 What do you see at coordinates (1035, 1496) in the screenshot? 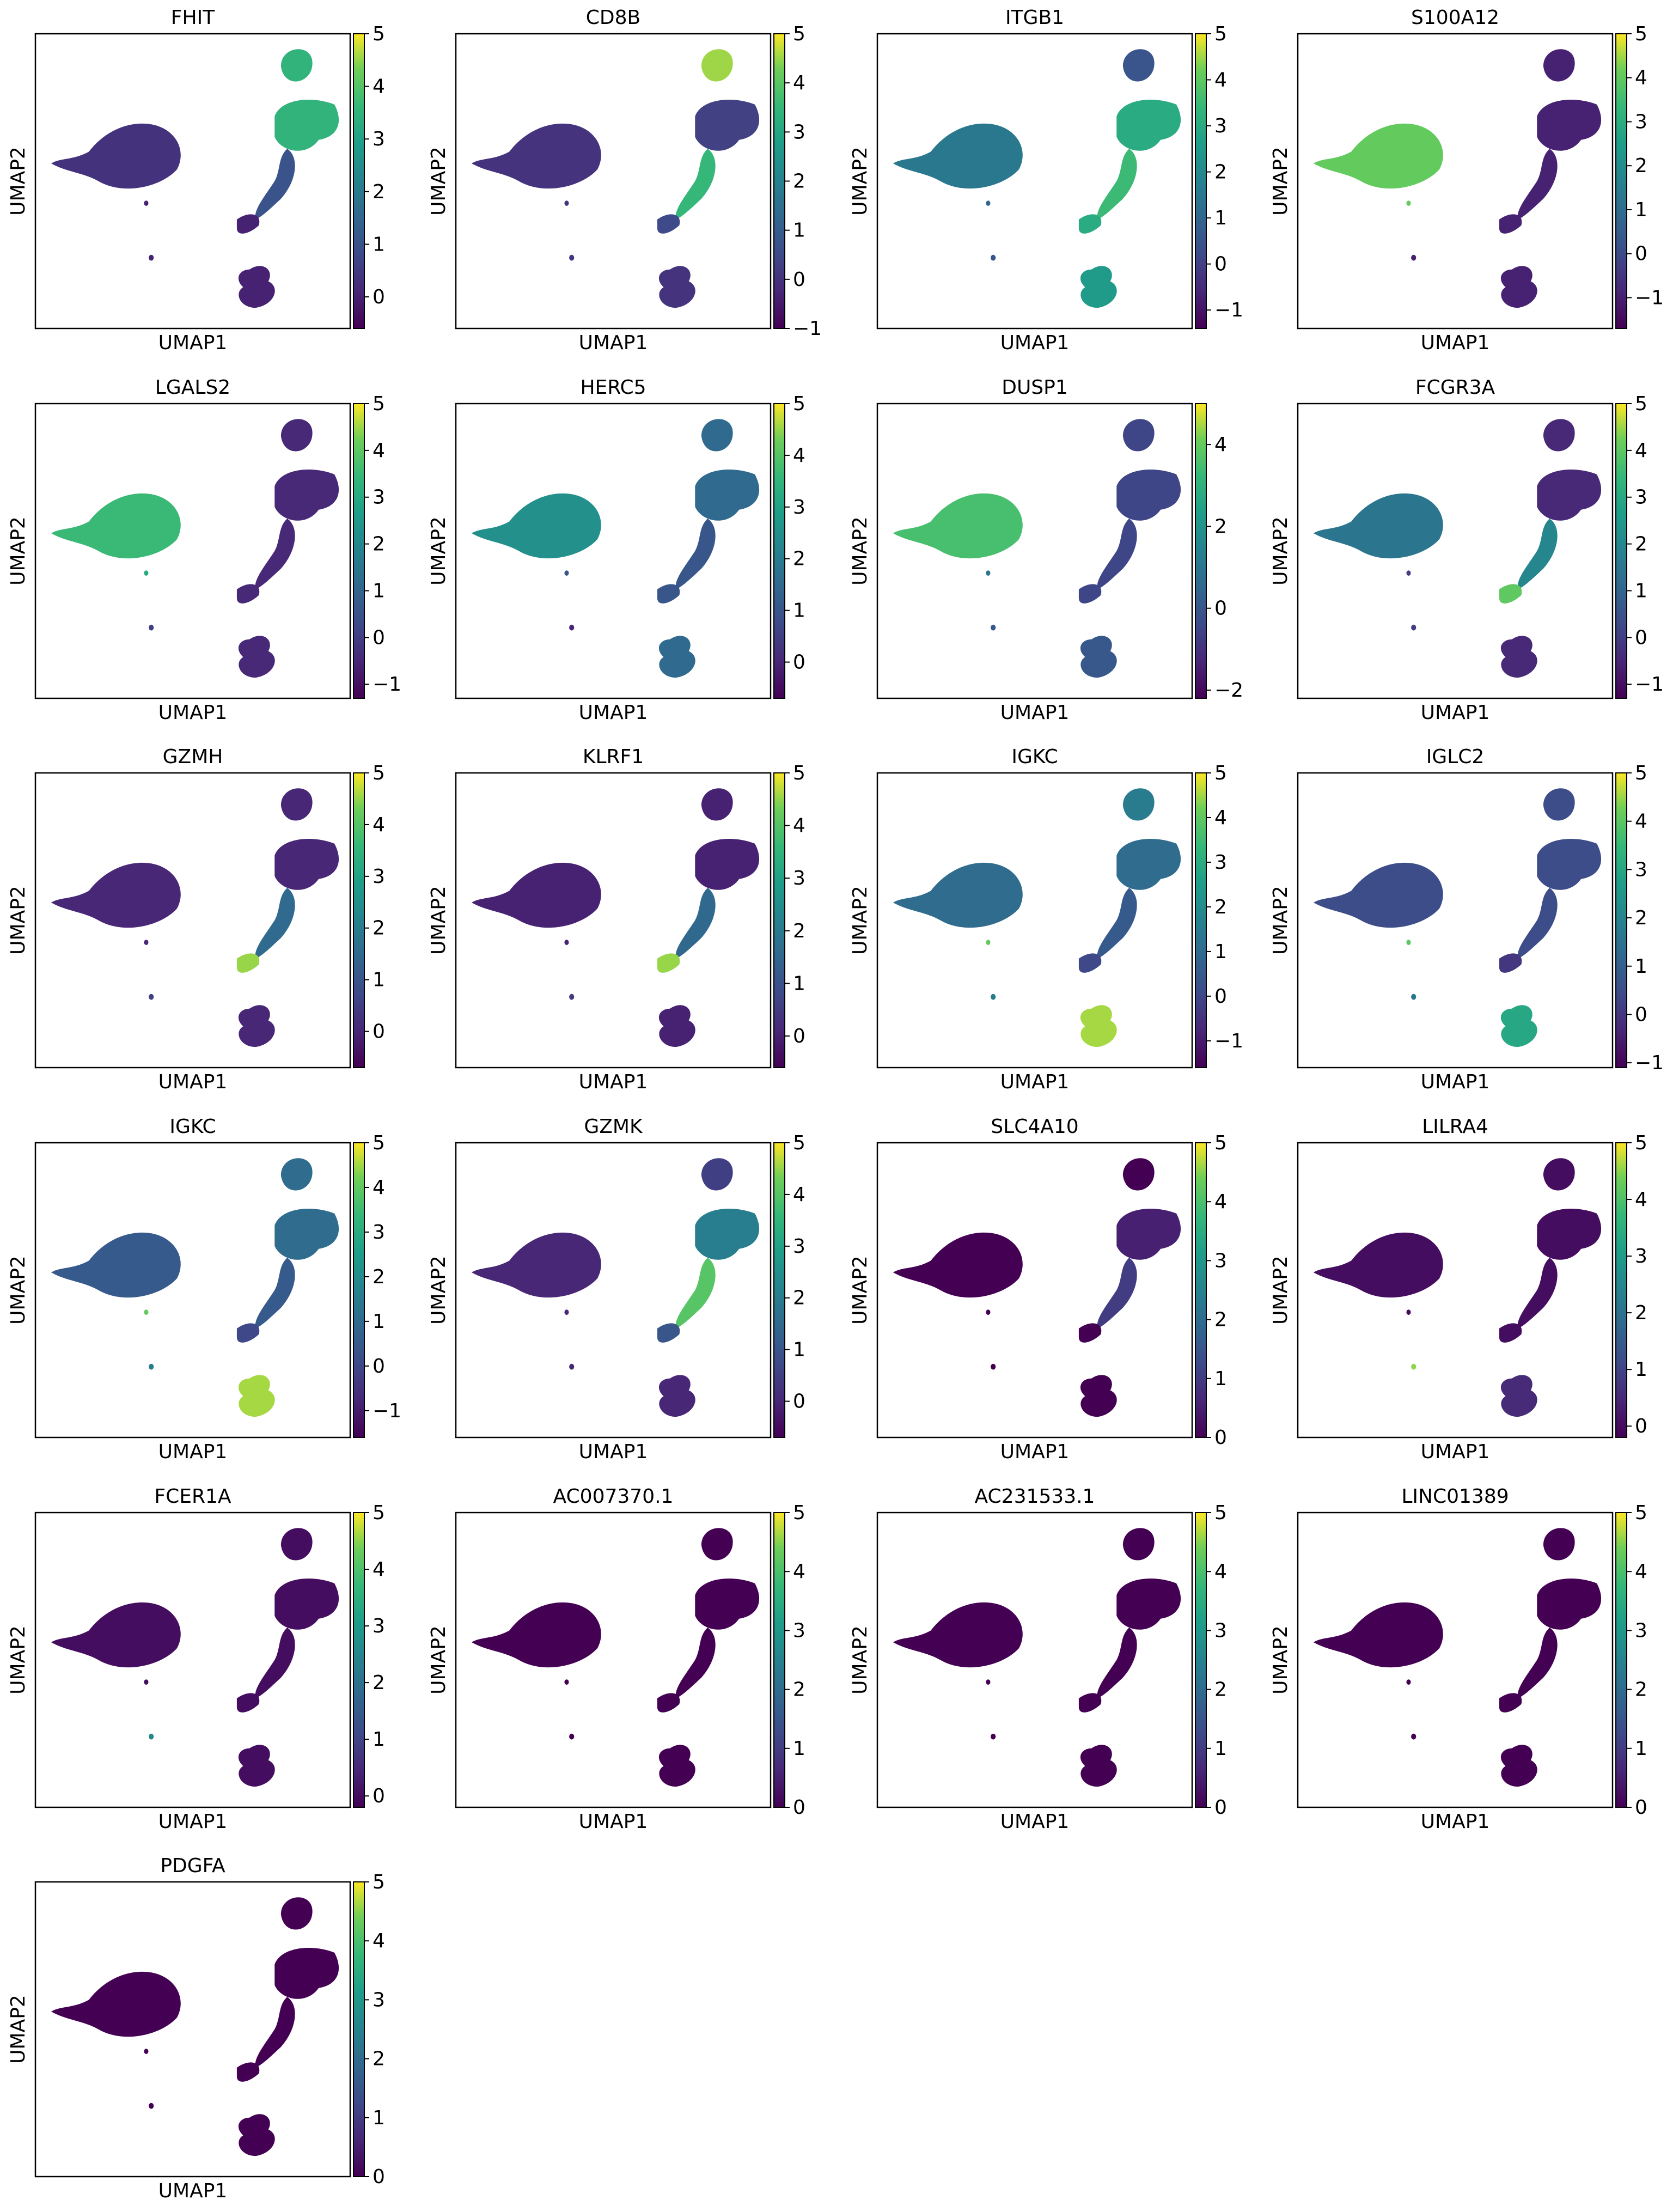
I see `panel-title: AC231533.1` at bounding box center [1035, 1496].